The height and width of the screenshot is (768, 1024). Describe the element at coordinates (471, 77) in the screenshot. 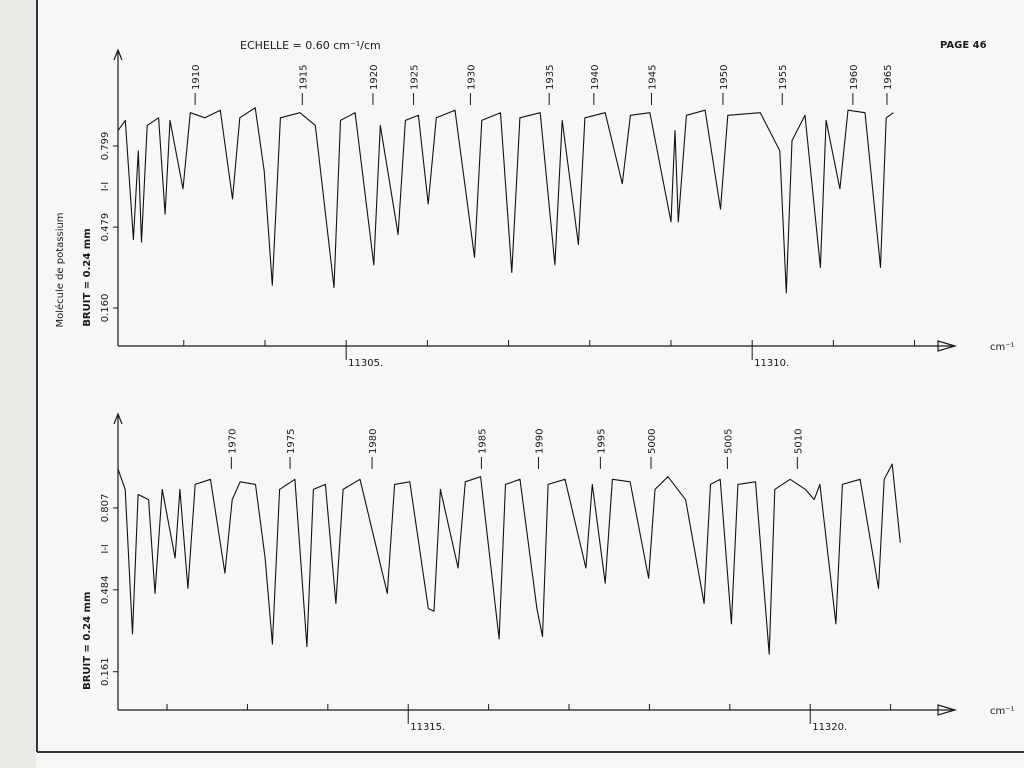

I see `line-label: 1930` at that location.